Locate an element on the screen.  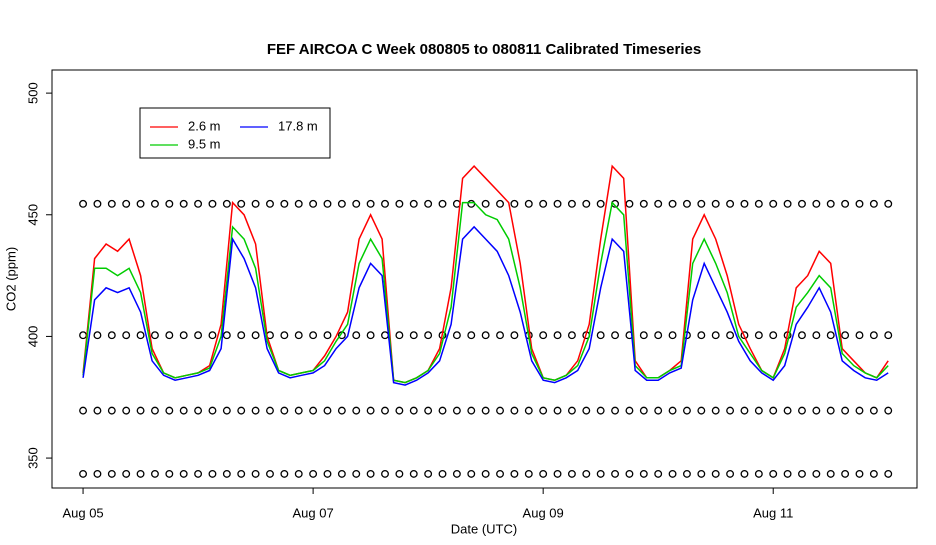
legend-label: 17.8 m is located at coordinates (298, 125).